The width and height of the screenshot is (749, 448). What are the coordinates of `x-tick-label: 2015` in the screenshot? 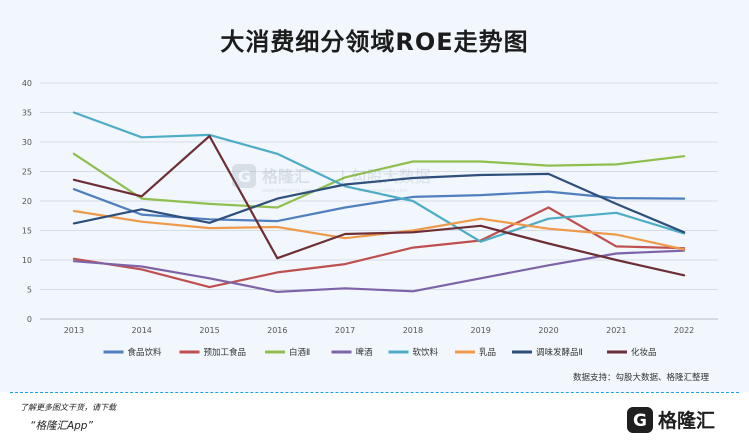 It's located at (209, 330).